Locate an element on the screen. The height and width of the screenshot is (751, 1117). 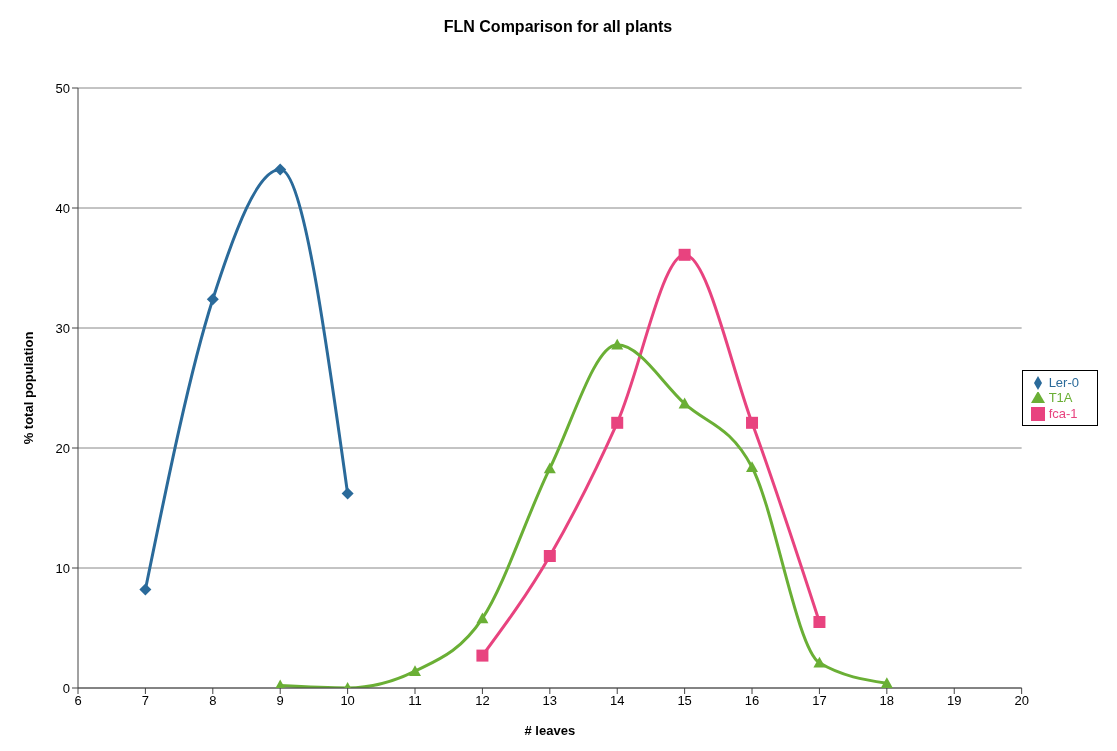
x-tick-label: 19 is located at coordinates (954, 701).